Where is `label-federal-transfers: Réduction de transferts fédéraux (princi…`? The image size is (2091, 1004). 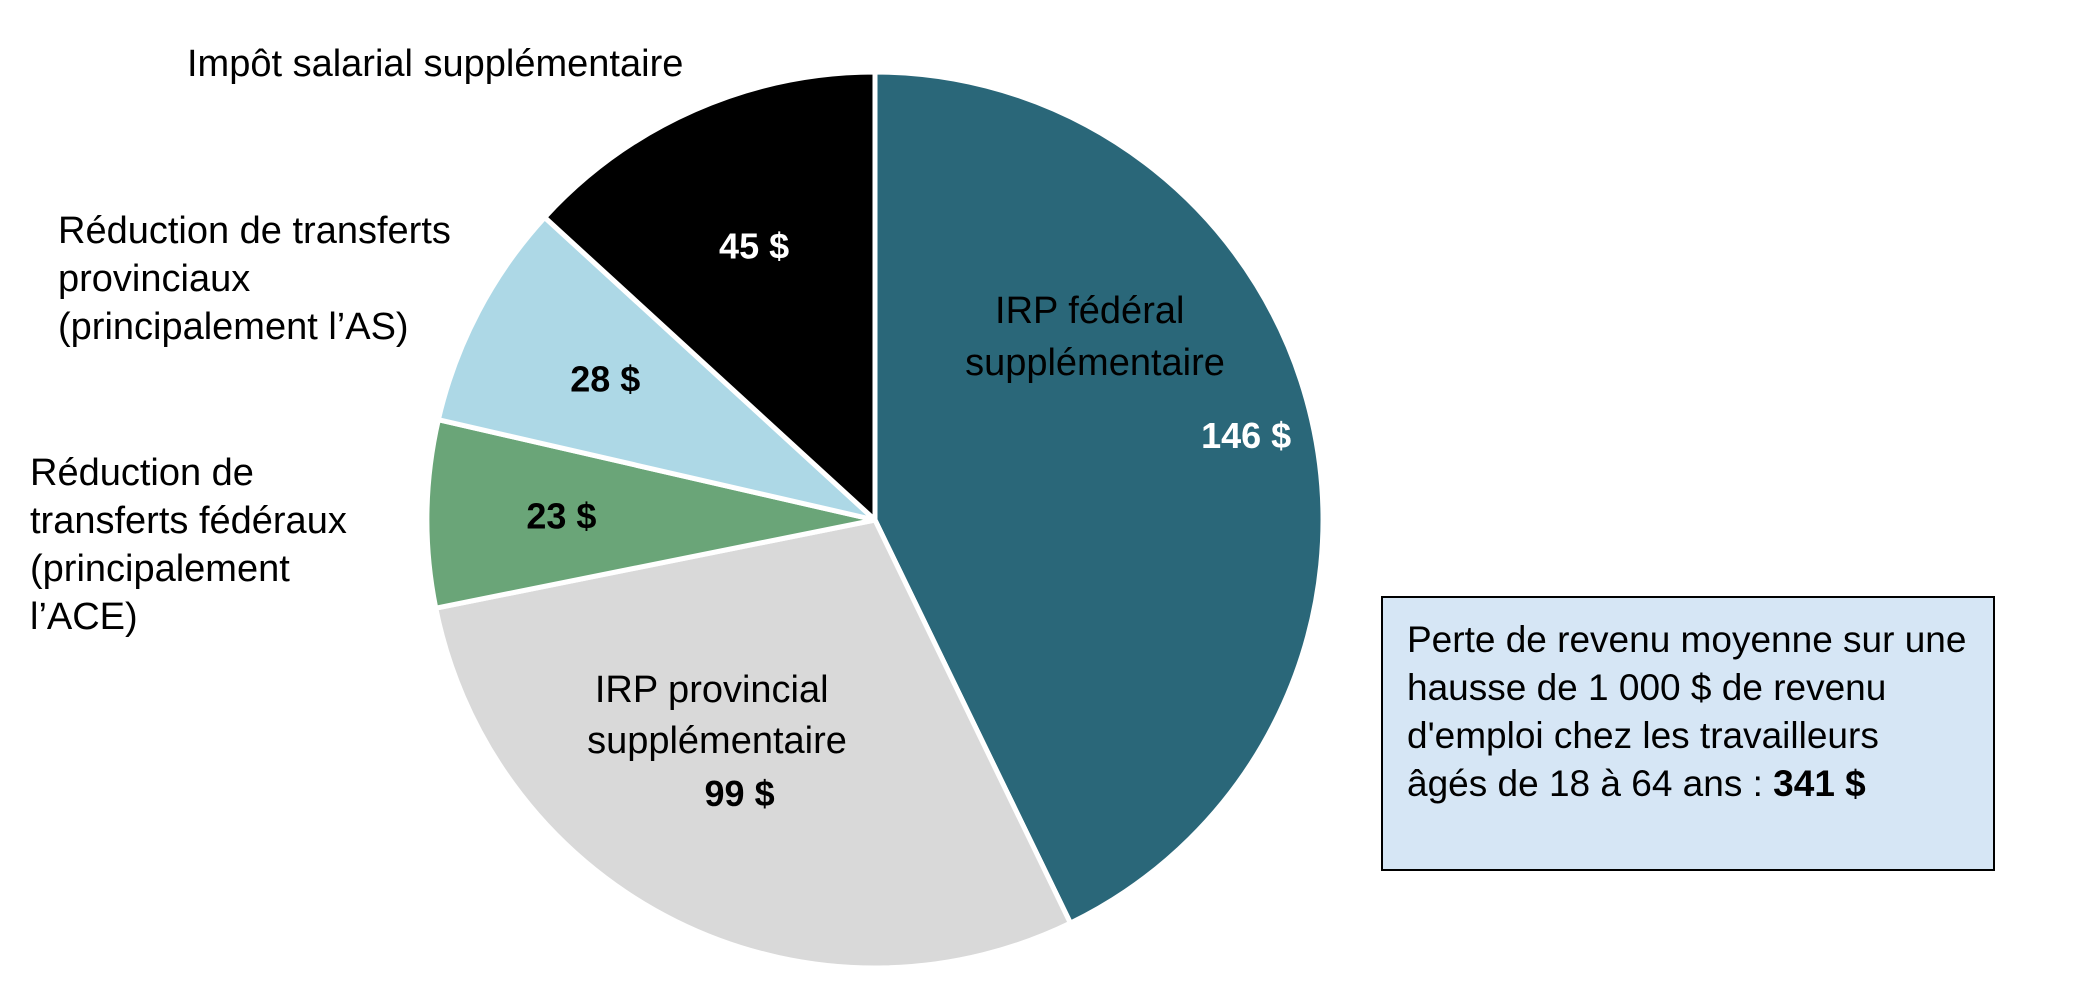 label-federal-transfers: Réduction de transferts fédéraux (princi… is located at coordinates (193, 545).